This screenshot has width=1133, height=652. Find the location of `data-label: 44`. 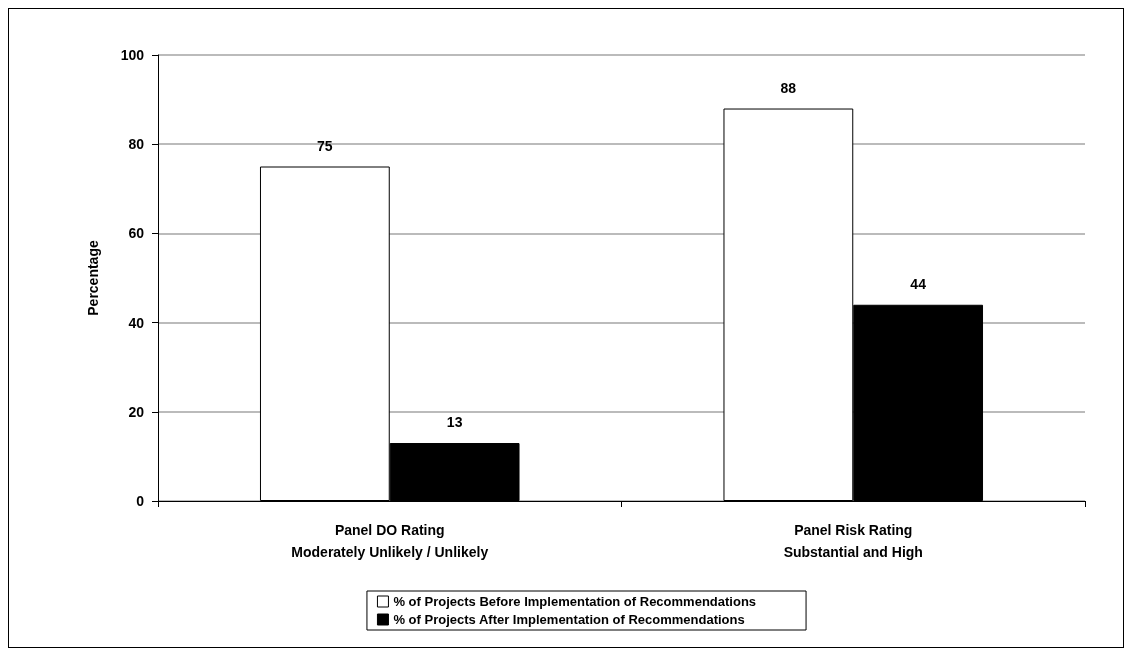

data-label: 44 is located at coordinates (918, 283).